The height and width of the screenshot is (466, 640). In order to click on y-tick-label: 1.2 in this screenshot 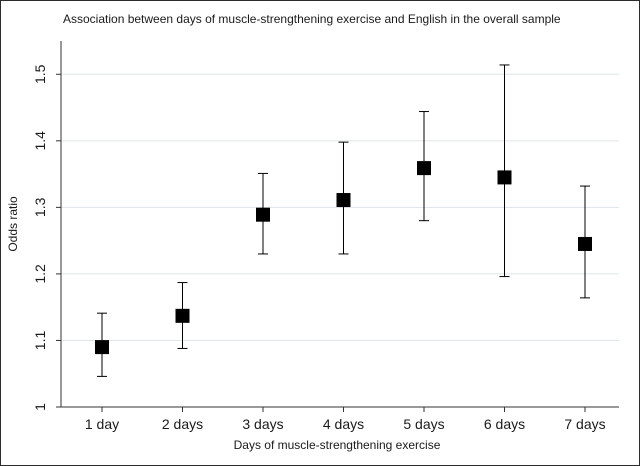, I will do `click(40, 274)`.